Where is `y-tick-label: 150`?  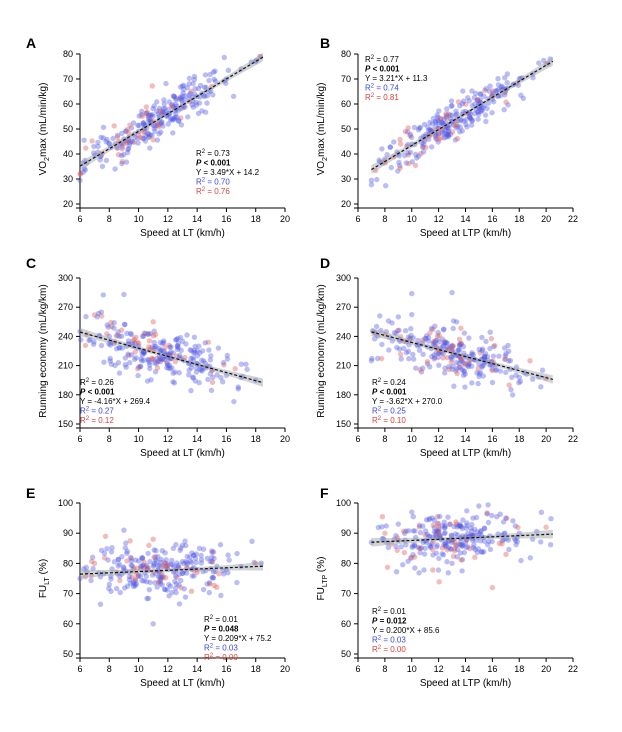 y-tick-label: 150 is located at coordinates (65, 424).